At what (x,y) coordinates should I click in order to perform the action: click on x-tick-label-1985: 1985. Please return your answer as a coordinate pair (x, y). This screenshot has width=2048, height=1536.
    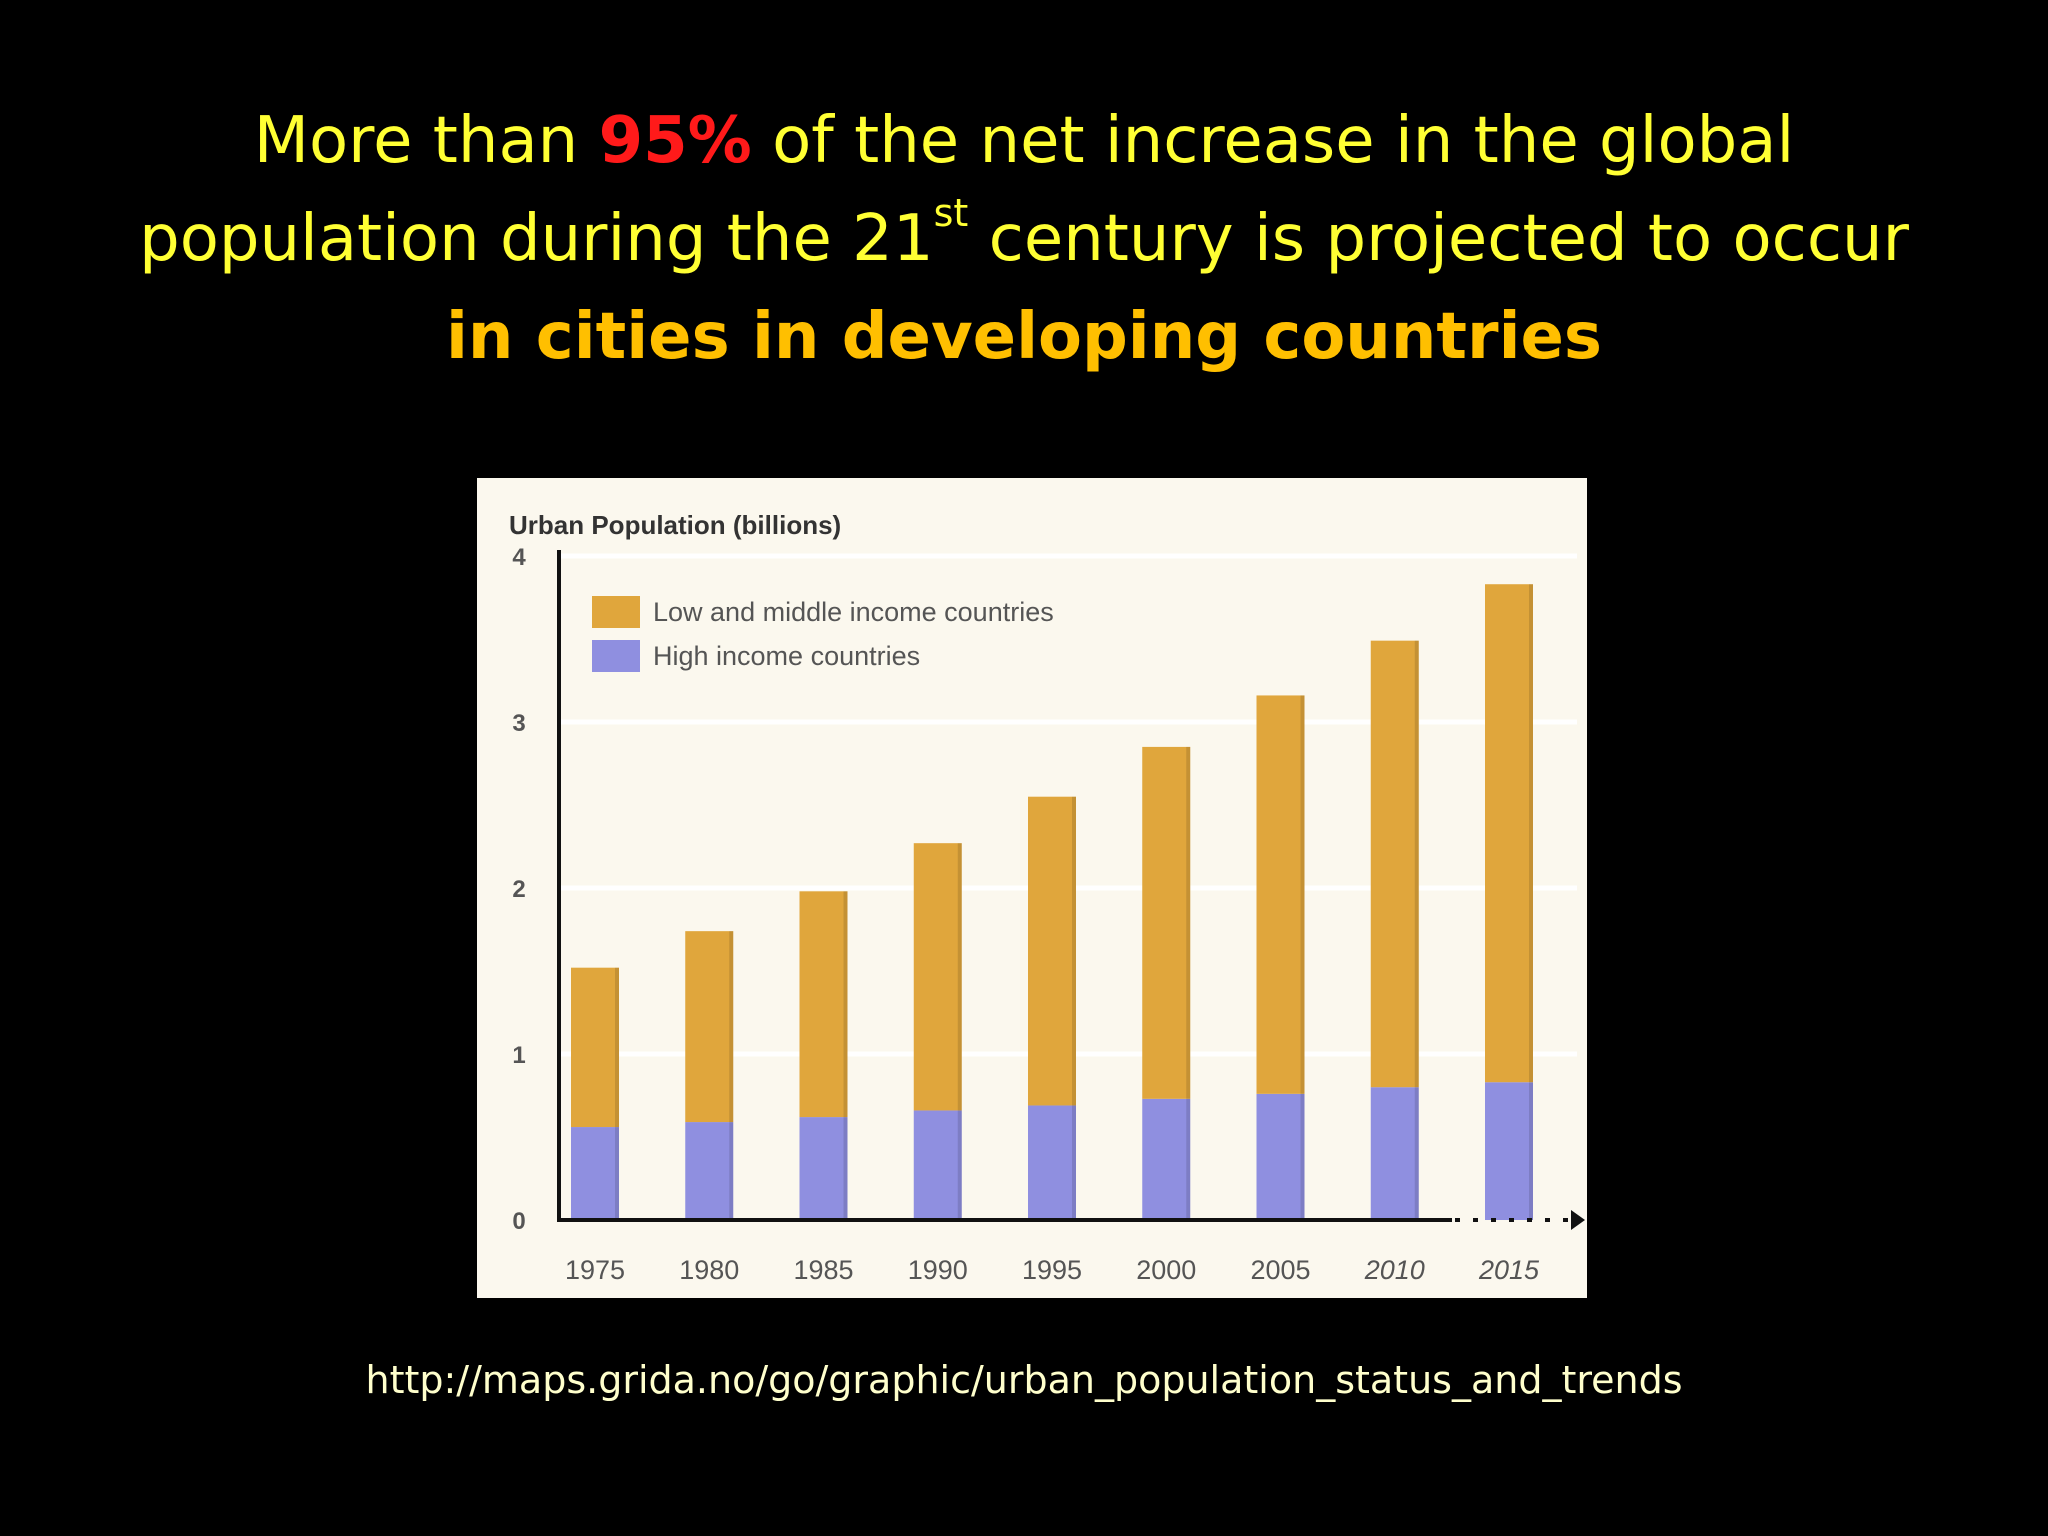
    Looking at the image, I should click on (823, 1270).